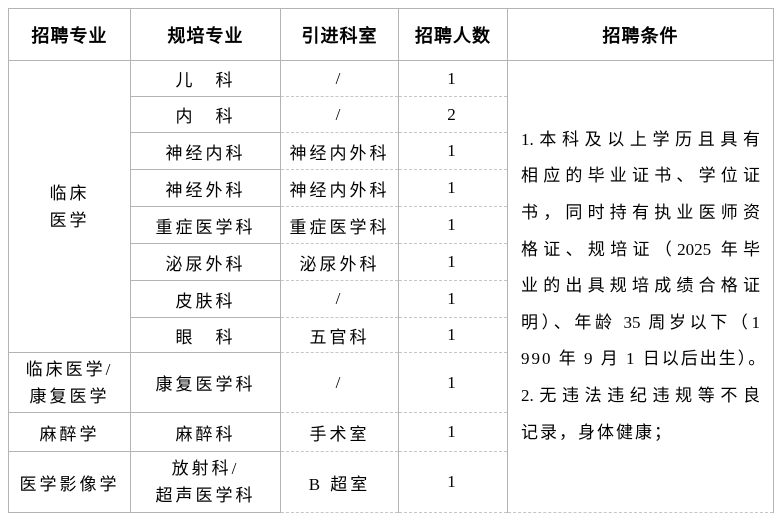 The height and width of the screenshot is (520, 781). Describe the element at coordinates (640, 139) in the screenshot. I see `conditions-line: 1.本科及以上学历且具有` at that location.